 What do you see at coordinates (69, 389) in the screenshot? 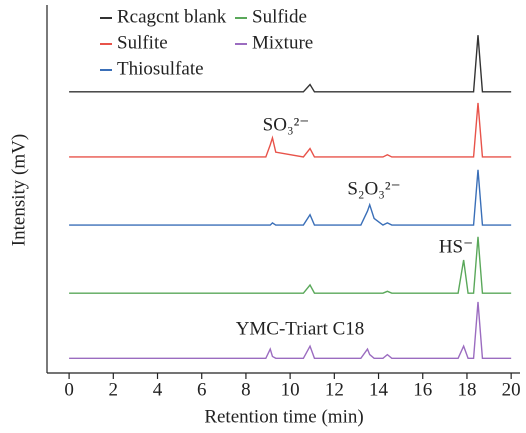
I see `x-tick-label: 0` at bounding box center [69, 389].